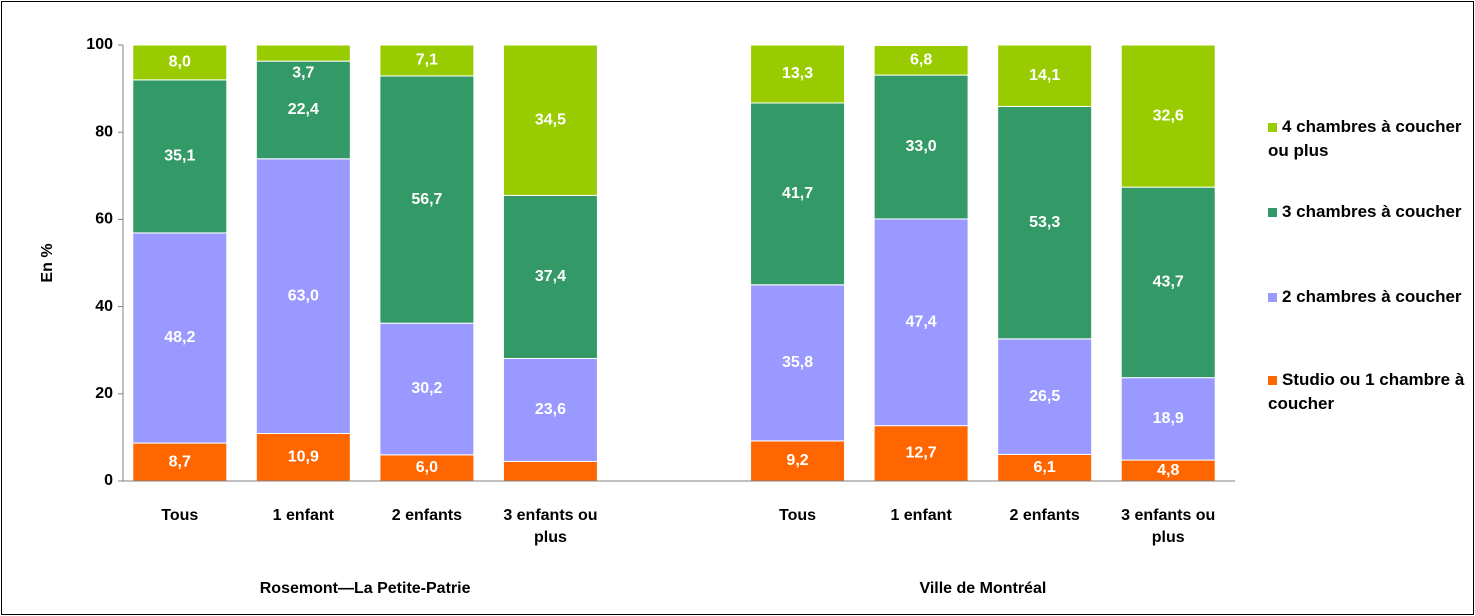 Image resolution: width=1475 pixels, height=616 pixels. I want to click on value-label: 4,5, so click(550, 492).